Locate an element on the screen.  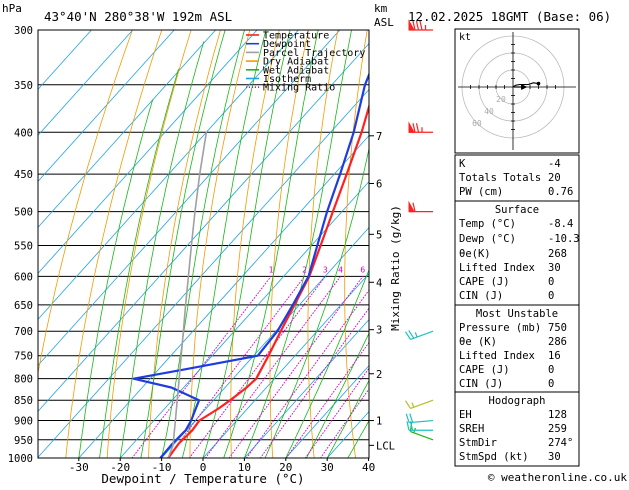
hodograph-frame is located at coordinates (517, 91).